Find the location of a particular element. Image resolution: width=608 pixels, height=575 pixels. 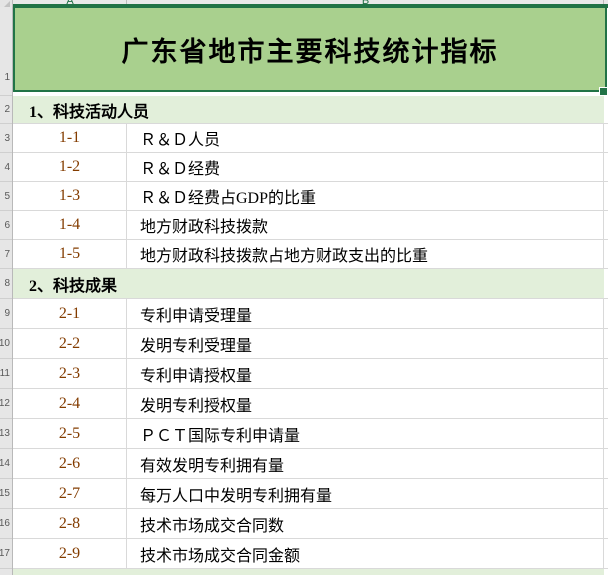

indicator-name: 地方财政科技拨款 is located at coordinates (204, 227).